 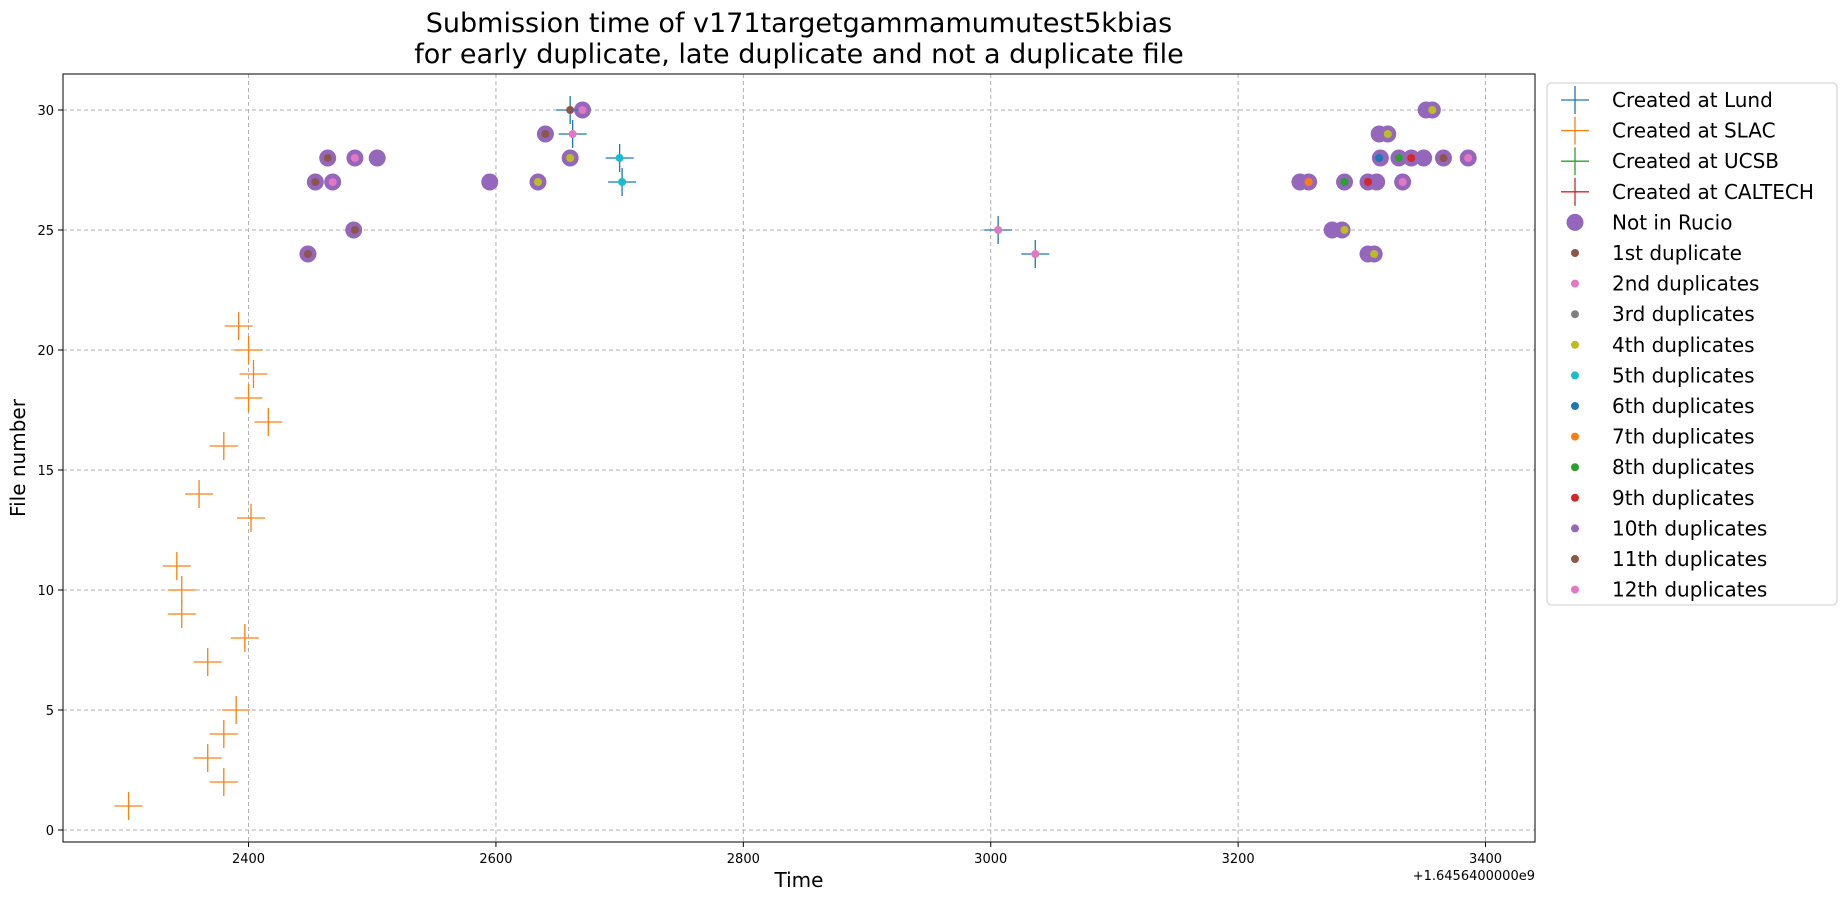 What do you see at coordinates (1238, 859) in the screenshot?
I see `x-tick-label: 3200` at bounding box center [1238, 859].